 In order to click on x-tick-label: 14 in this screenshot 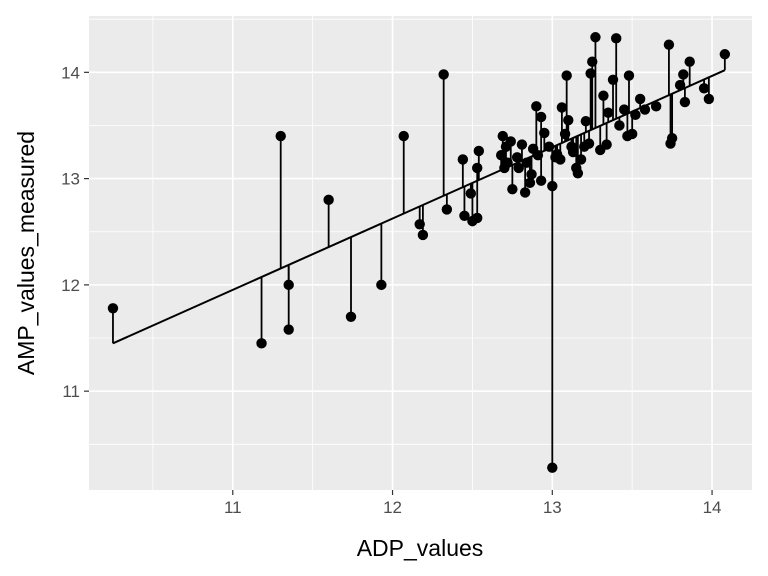, I will do `click(712, 507)`.